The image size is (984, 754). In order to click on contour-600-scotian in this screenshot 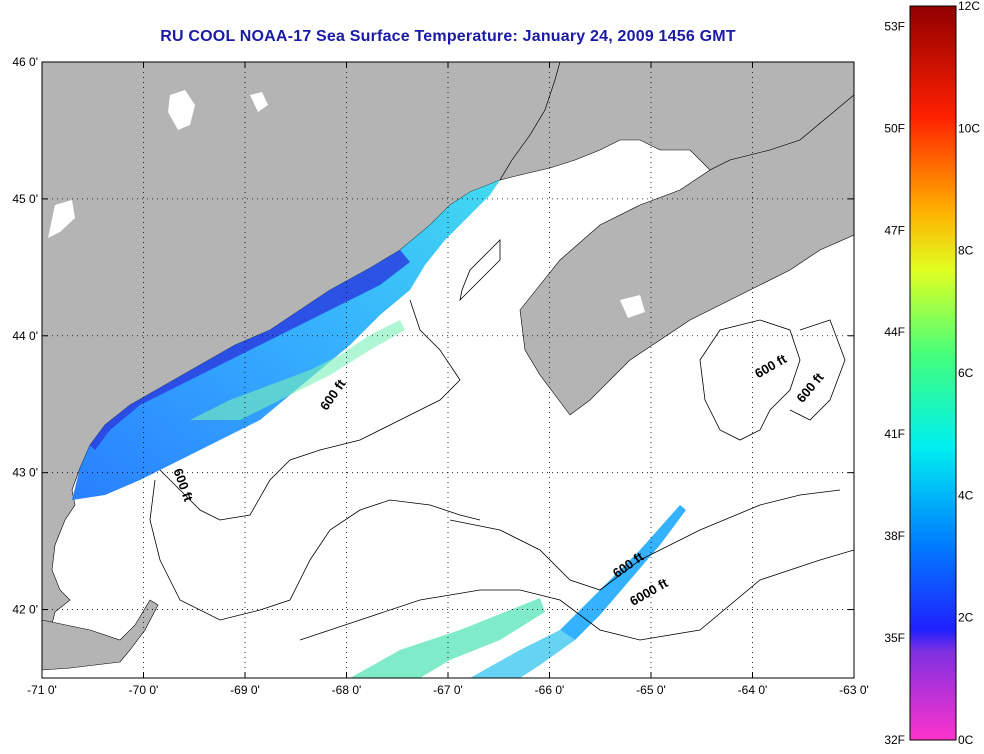, I will do `click(750, 380)`.